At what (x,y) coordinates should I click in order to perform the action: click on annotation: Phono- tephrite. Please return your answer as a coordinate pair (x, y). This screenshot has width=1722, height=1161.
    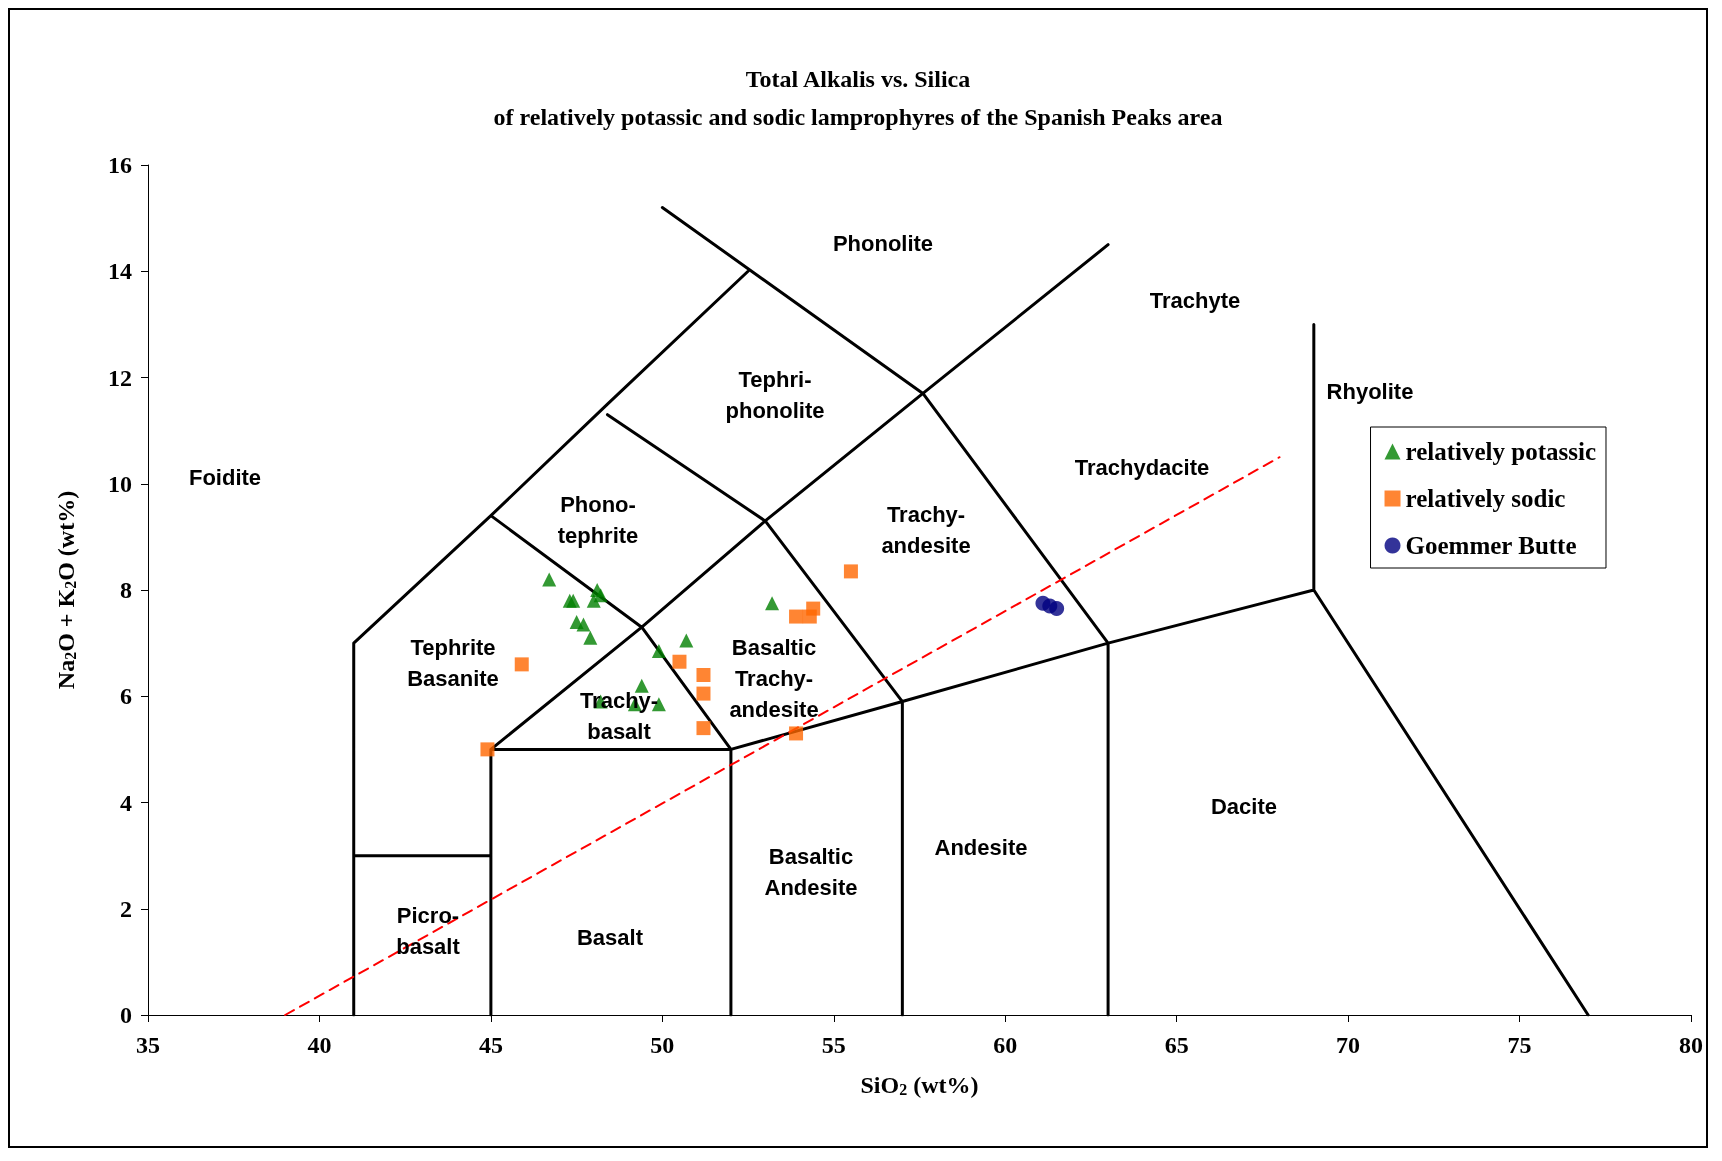
    Looking at the image, I should click on (598, 520).